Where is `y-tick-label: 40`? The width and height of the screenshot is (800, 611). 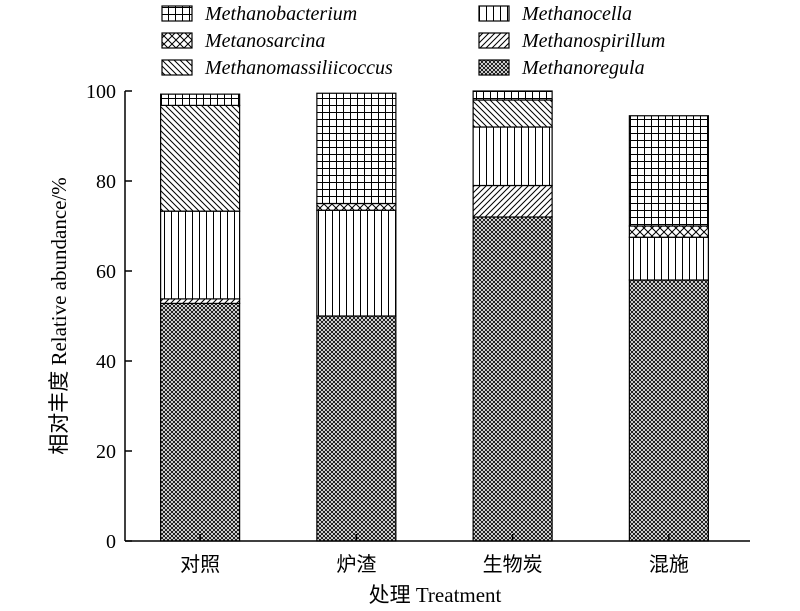 y-tick-label: 40 is located at coordinates (106, 362).